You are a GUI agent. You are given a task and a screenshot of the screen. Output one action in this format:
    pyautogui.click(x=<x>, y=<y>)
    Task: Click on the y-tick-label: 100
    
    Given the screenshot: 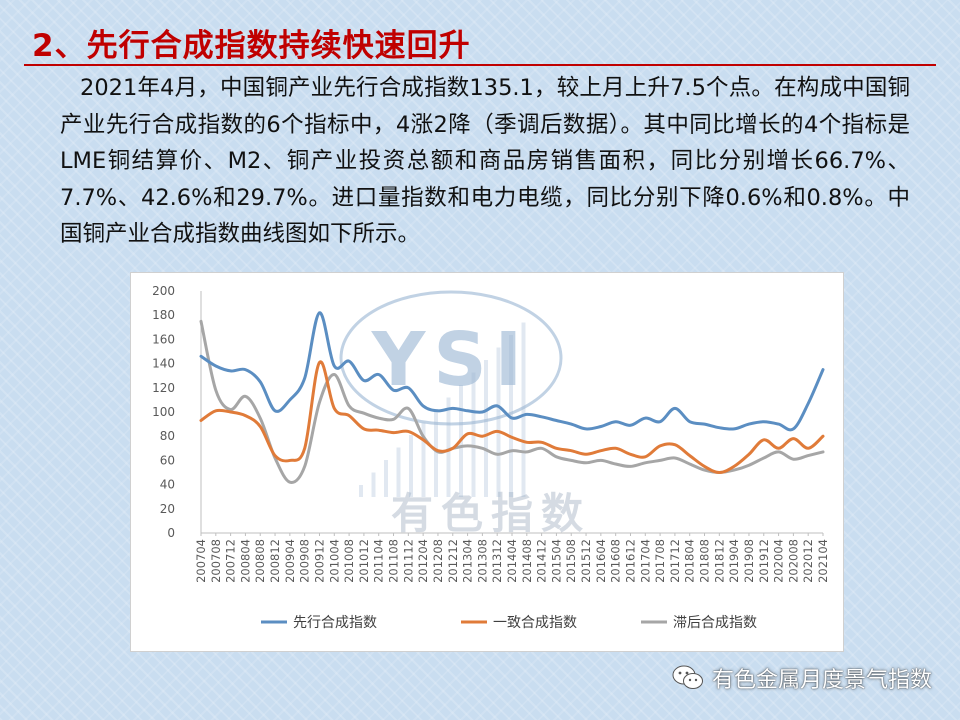 What is the action you would take?
    pyautogui.click(x=163, y=412)
    